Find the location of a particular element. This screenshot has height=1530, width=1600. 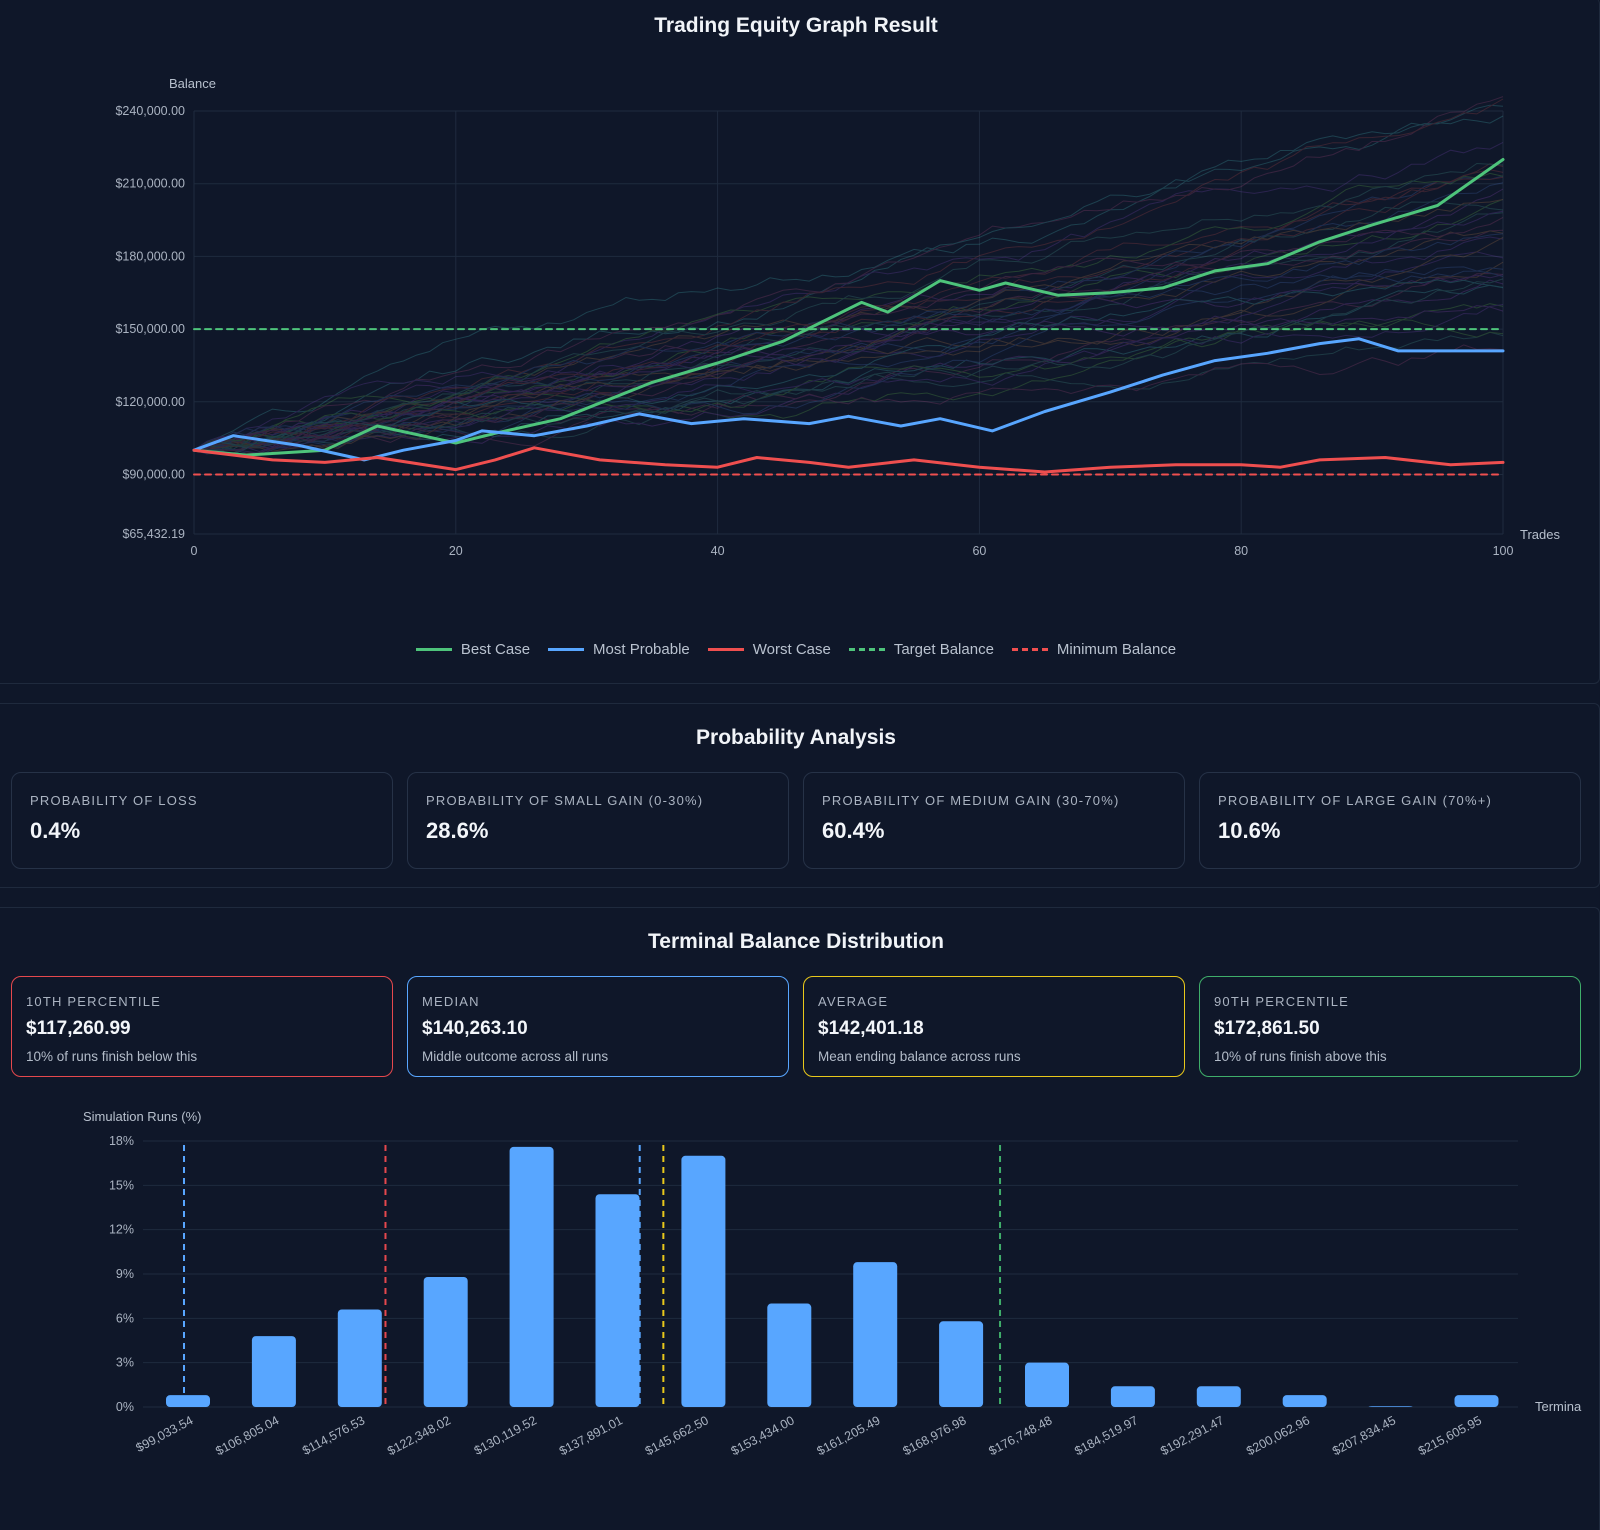

x-tick-label: 20 is located at coordinates (456, 551).